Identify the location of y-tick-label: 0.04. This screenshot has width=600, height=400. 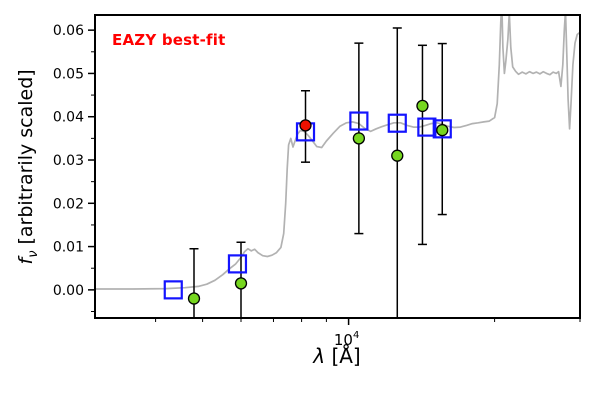
(68, 118).